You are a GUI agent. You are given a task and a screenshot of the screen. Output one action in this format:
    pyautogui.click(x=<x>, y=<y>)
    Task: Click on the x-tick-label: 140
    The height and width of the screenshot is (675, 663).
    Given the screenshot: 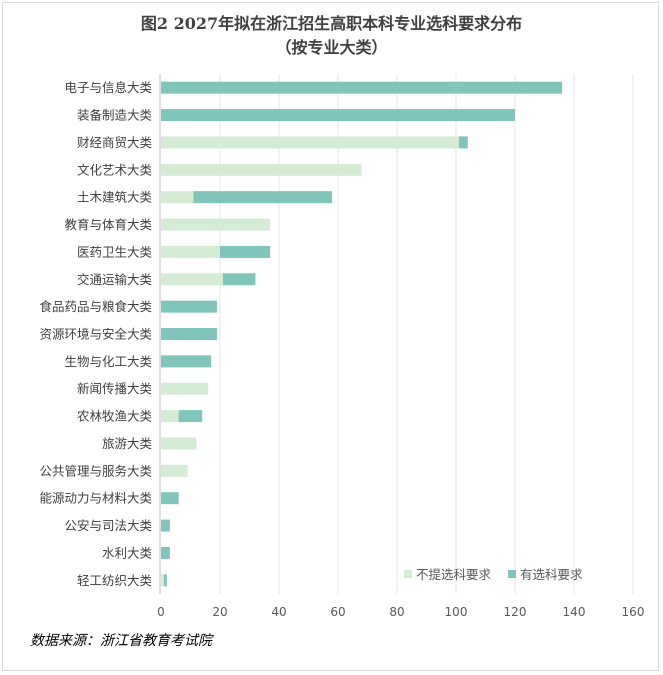 What is the action you would take?
    pyautogui.click(x=574, y=612)
    